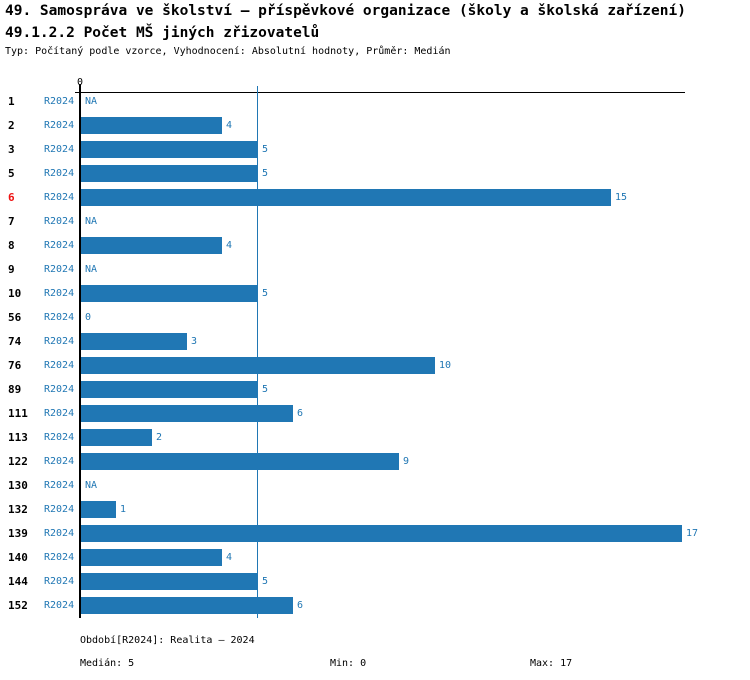 The width and height of the screenshot is (750, 680). Describe the element at coordinates (375, 558) in the screenshot. I see `chart-row: 140 R2024 4` at that location.